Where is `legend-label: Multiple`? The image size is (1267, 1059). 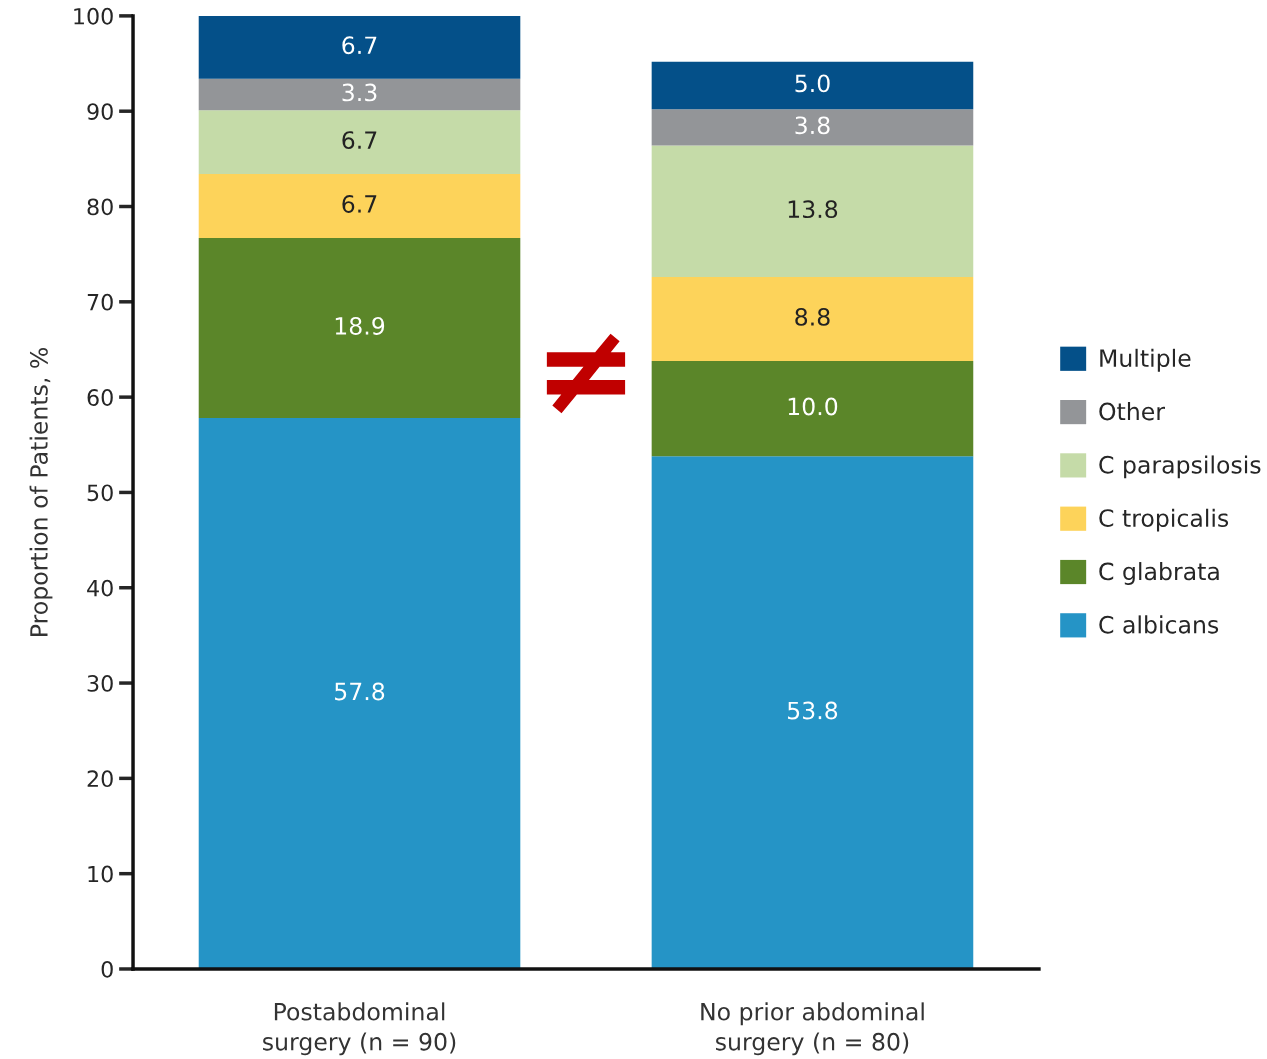 legend-label: Multiple is located at coordinates (1145, 360).